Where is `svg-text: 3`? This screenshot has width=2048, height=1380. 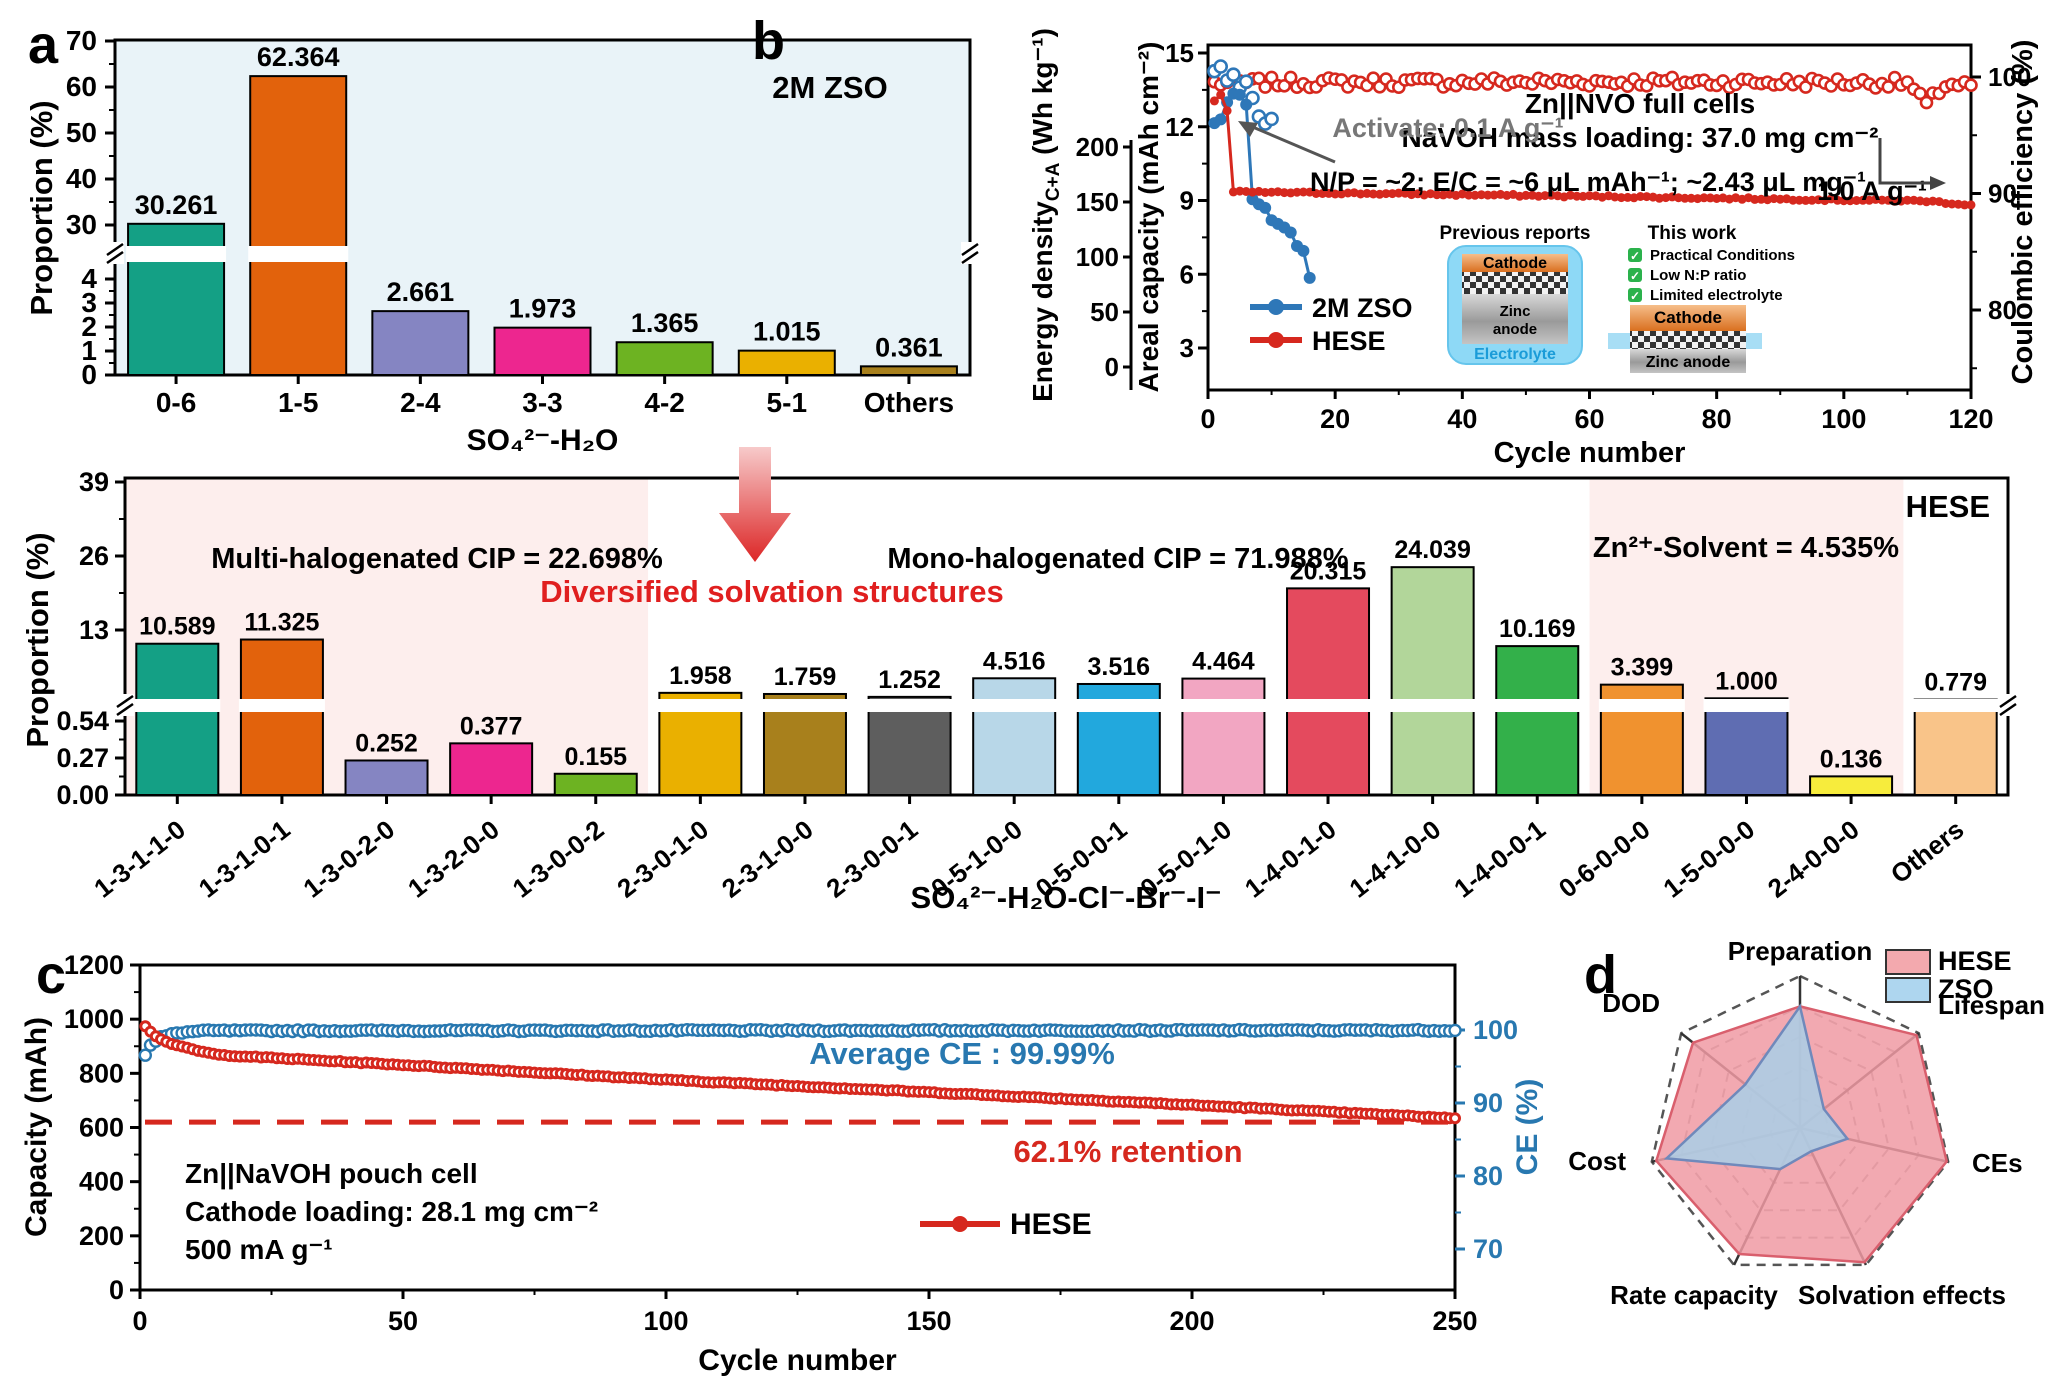 svg-text: 3 is located at coordinates (89, 302).